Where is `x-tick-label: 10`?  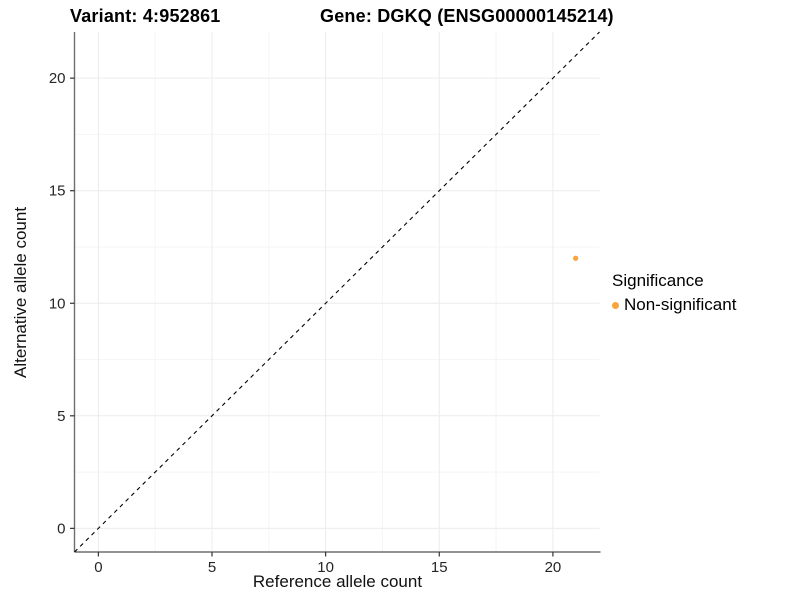
x-tick-label: 10 is located at coordinates (325, 567).